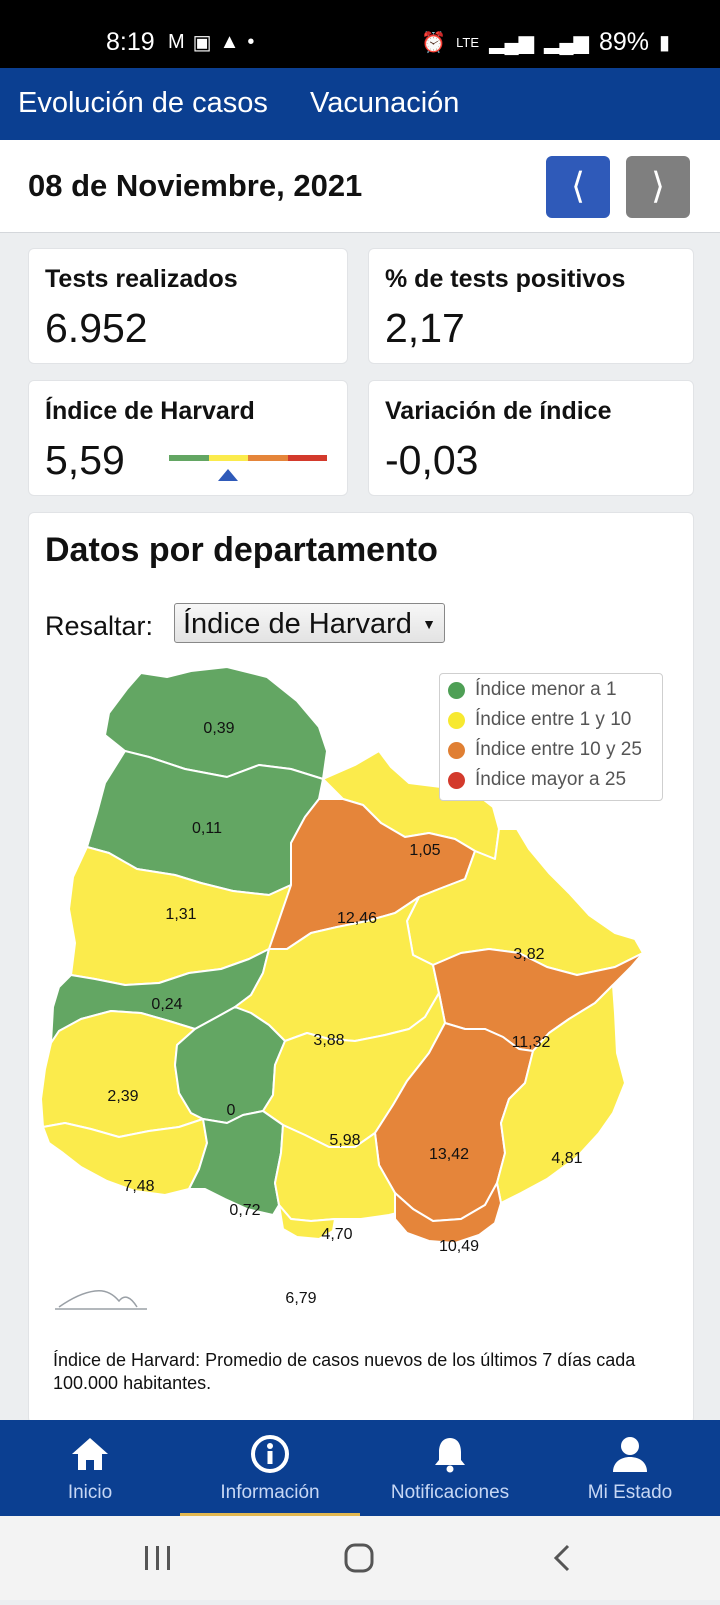 This screenshot has height=1605, width=720. What do you see at coordinates (122, 1096) in the screenshot?
I see `label-soriano: 2,39` at bounding box center [122, 1096].